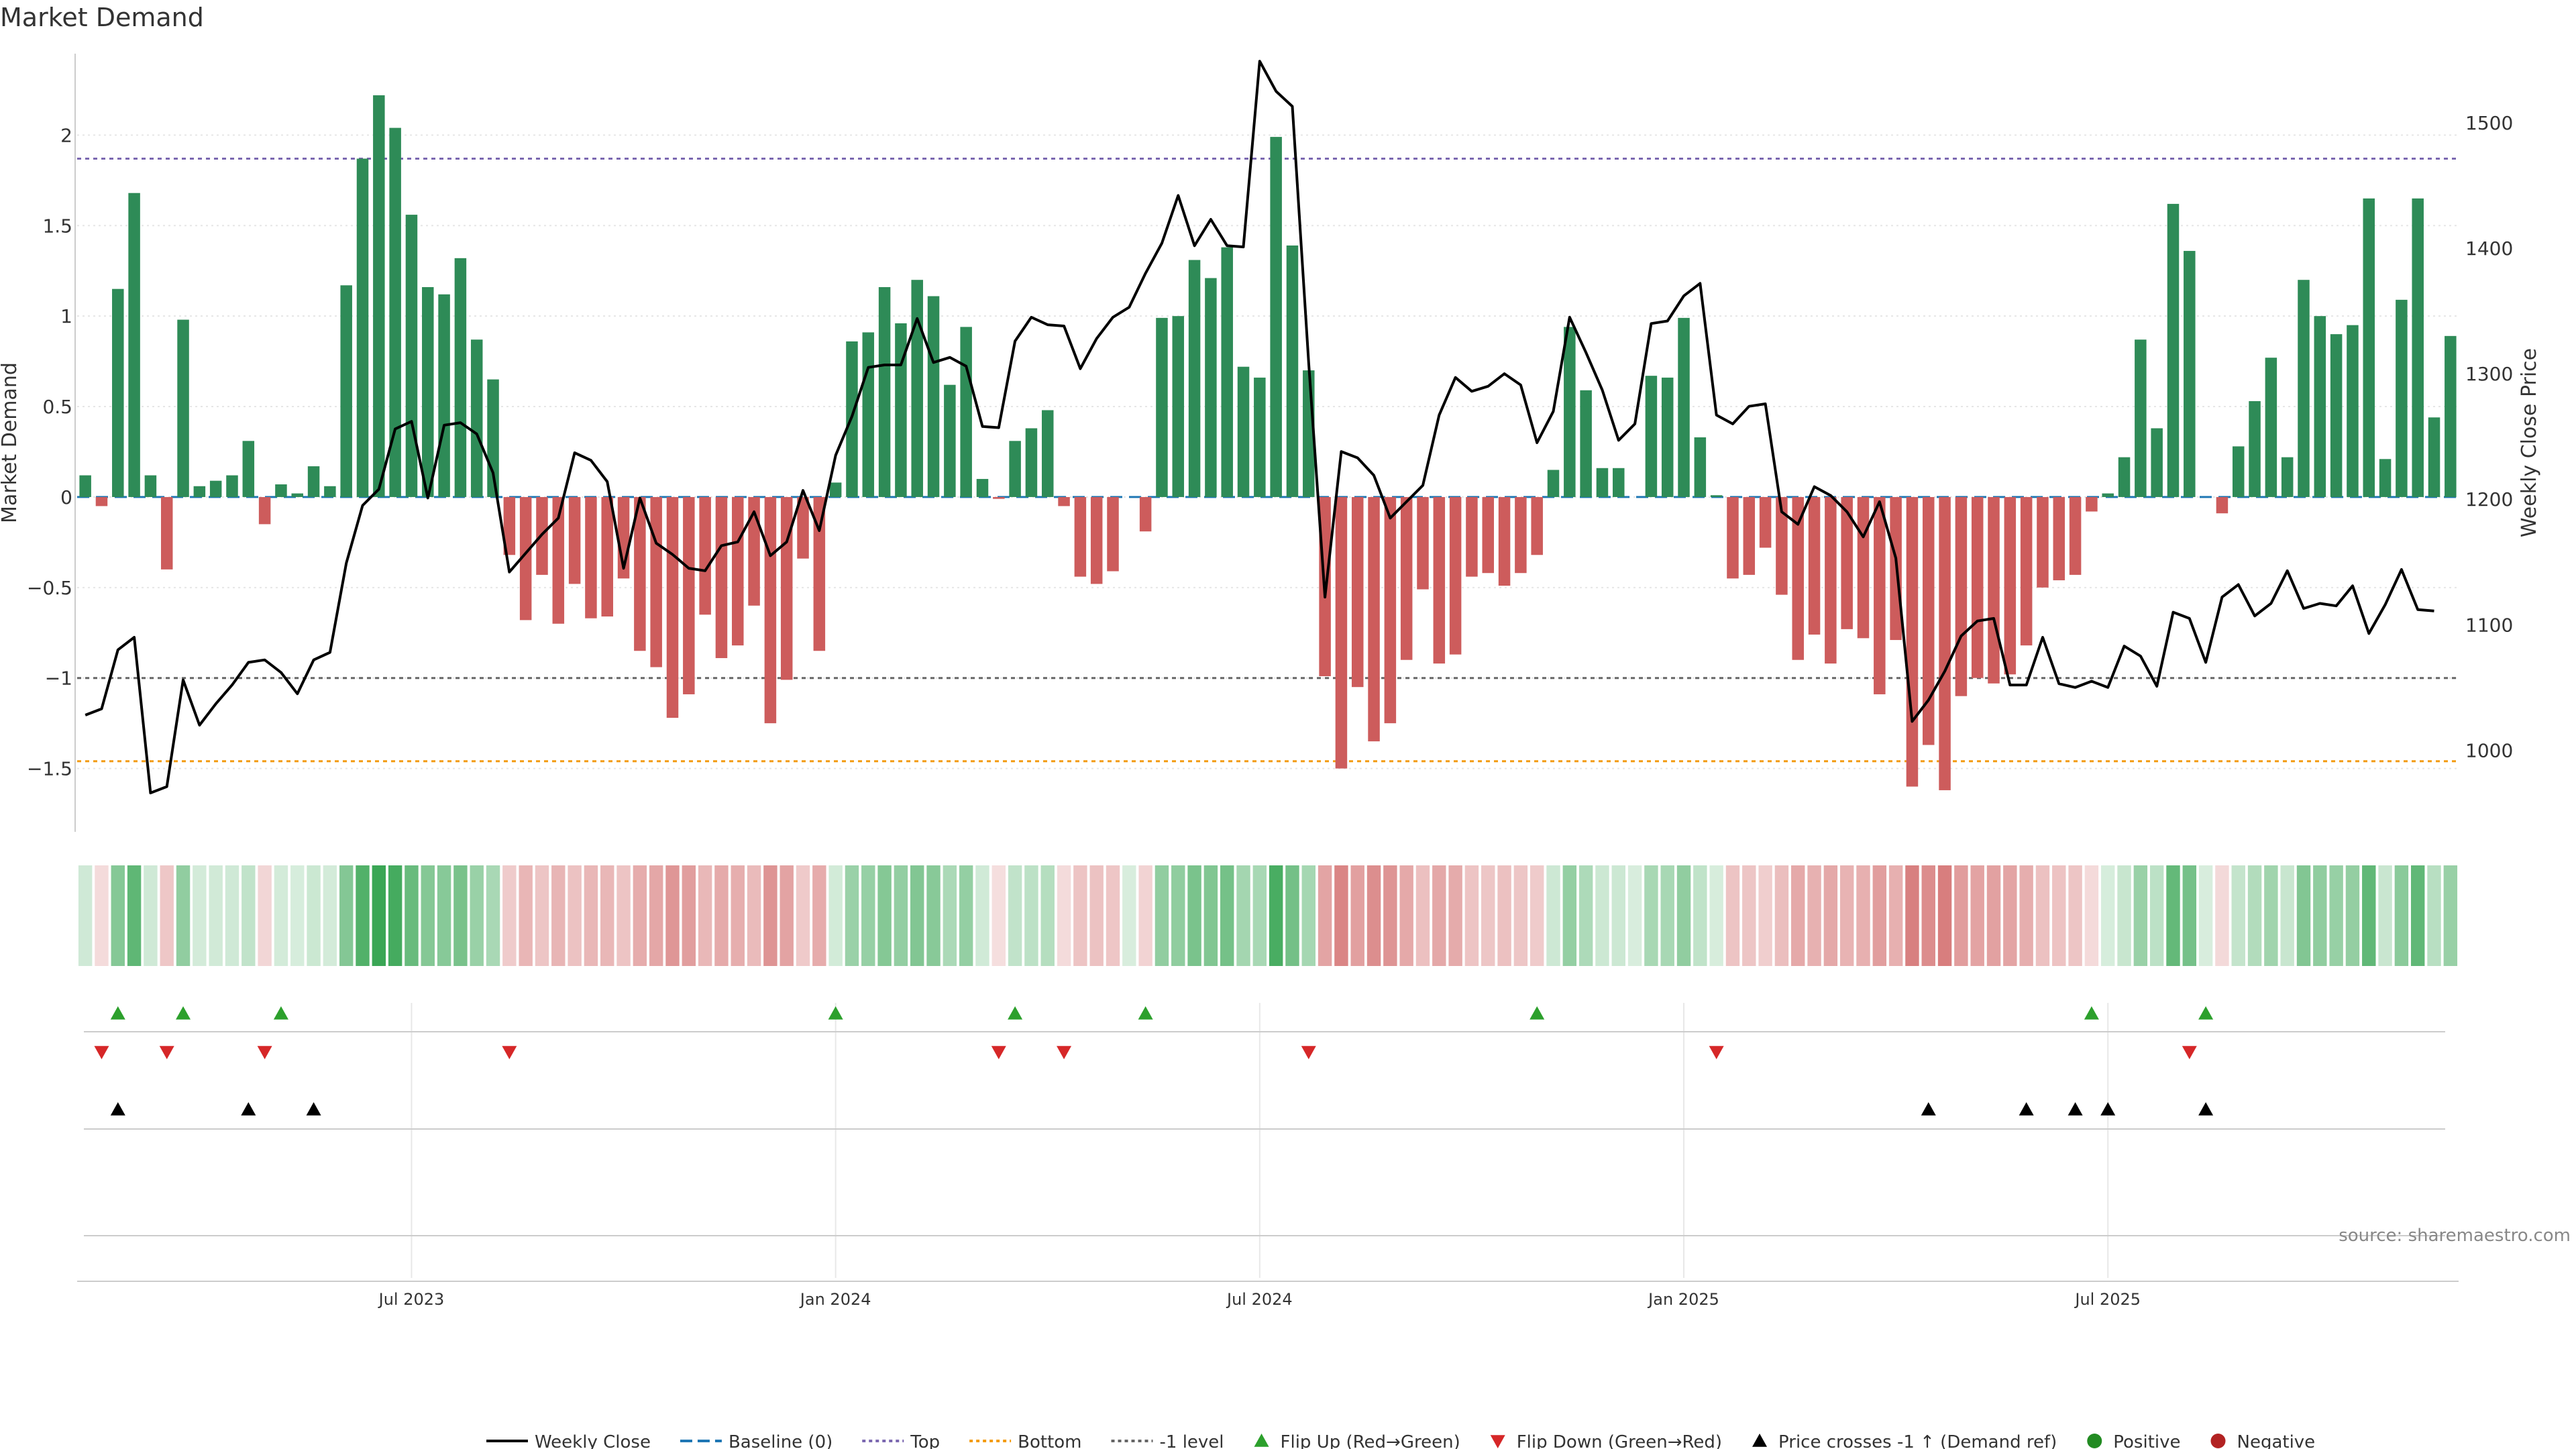  What do you see at coordinates (2094, 1441) in the screenshot?
I see `legend-swatch-dot` at bounding box center [2094, 1441].